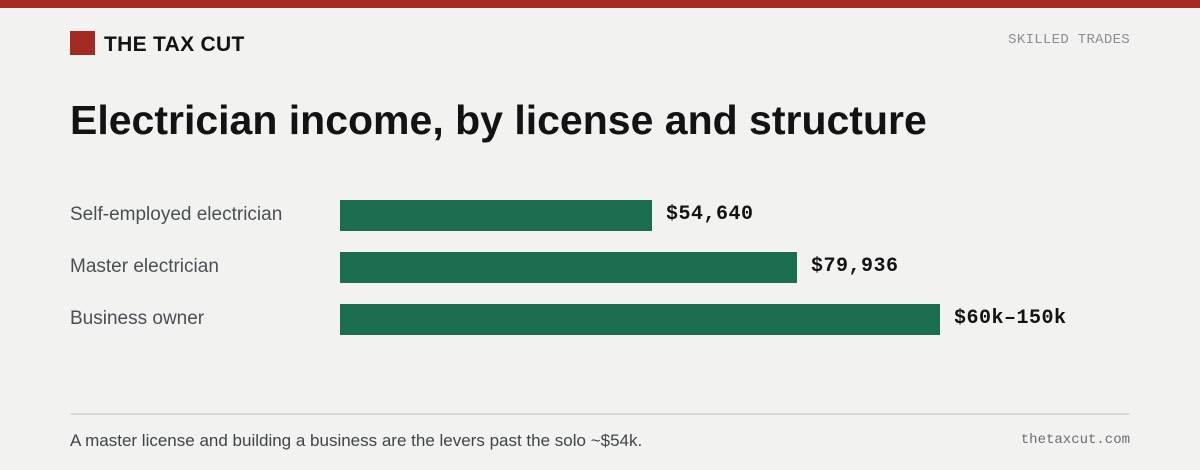  Describe the element at coordinates (176, 214) in the screenshot. I see `category-label: Self-employed electrician` at that location.